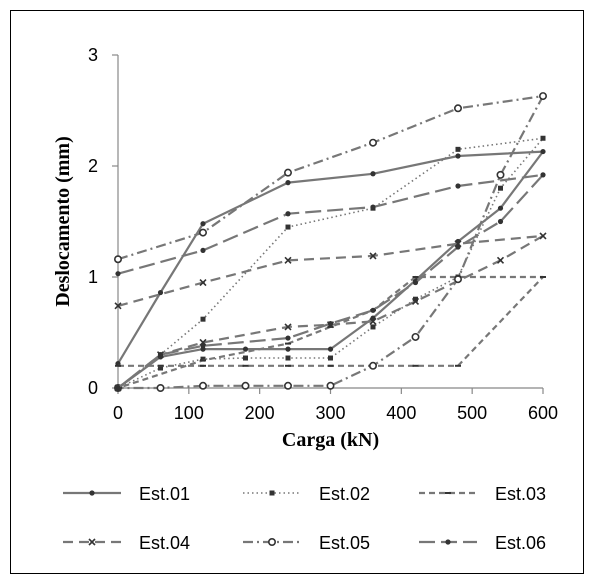  What do you see at coordinates (344, 494) in the screenshot?
I see `legend-label: Est.02` at bounding box center [344, 494].